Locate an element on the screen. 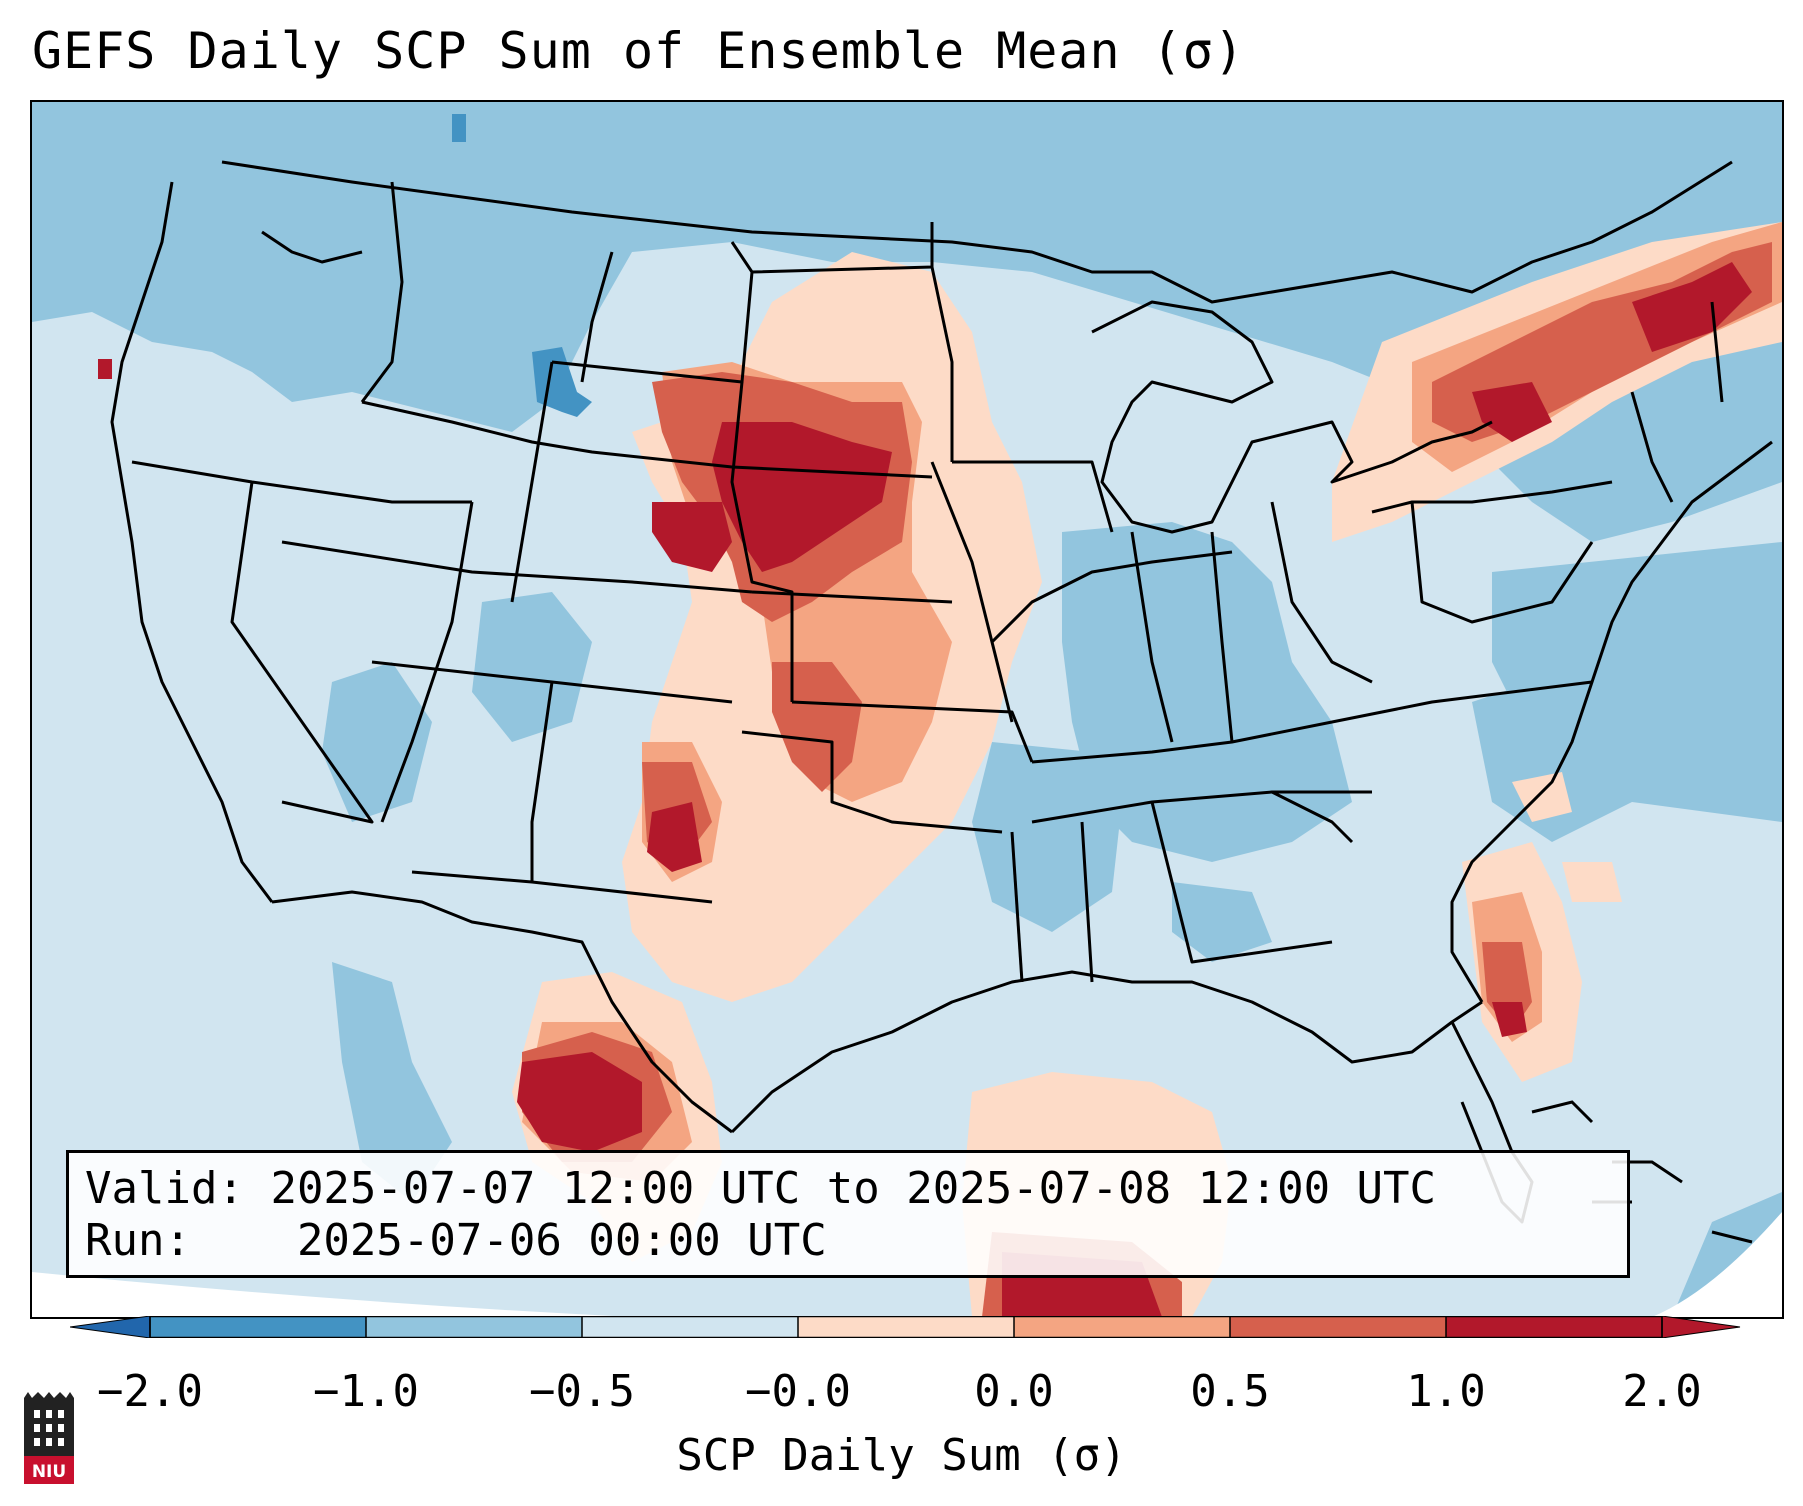  projection-edge-left is located at coordinates (332, 1294).